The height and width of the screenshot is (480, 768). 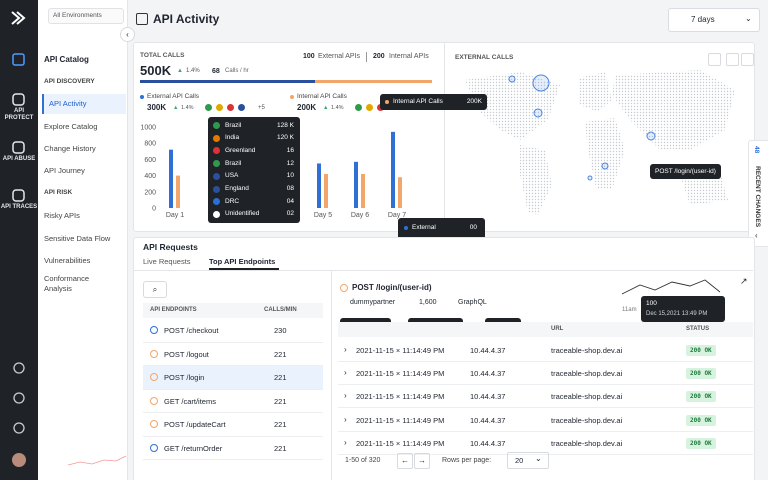 I want to click on external-link: ↗, so click(x=744, y=281).